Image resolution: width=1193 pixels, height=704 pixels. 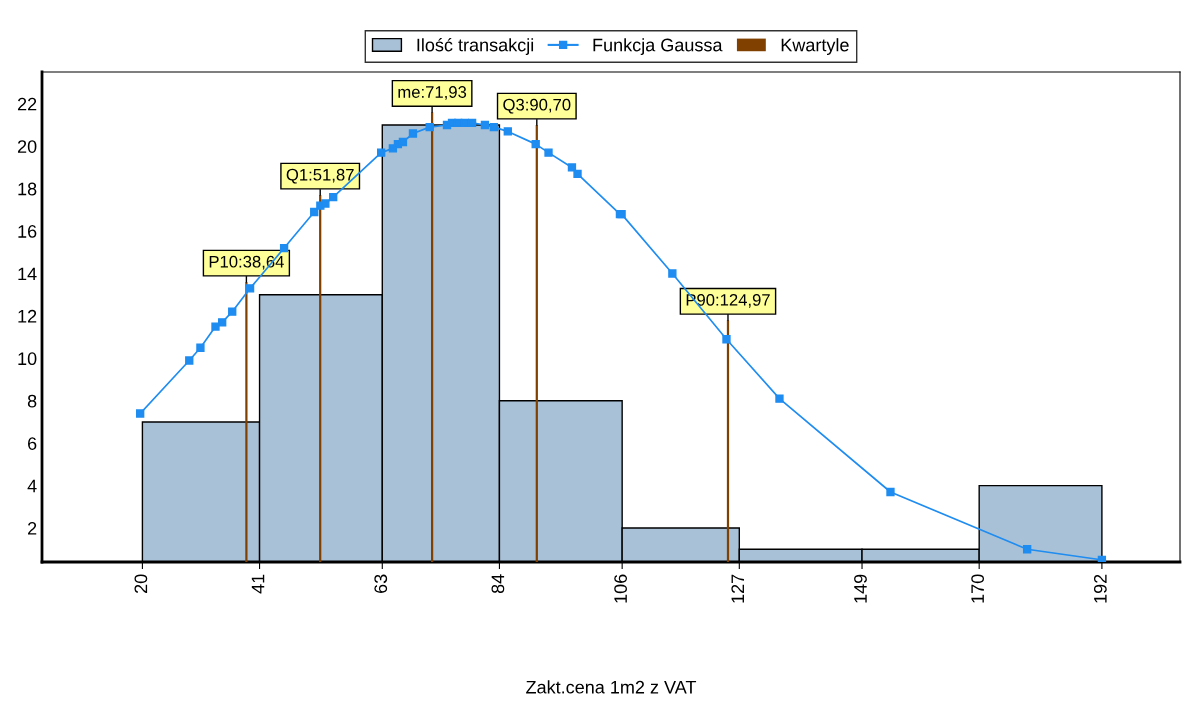 What do you see at coordinates (32, 528) in the screenshot?
I see `y-tick-label: 2` at bounding box center [32, 528].